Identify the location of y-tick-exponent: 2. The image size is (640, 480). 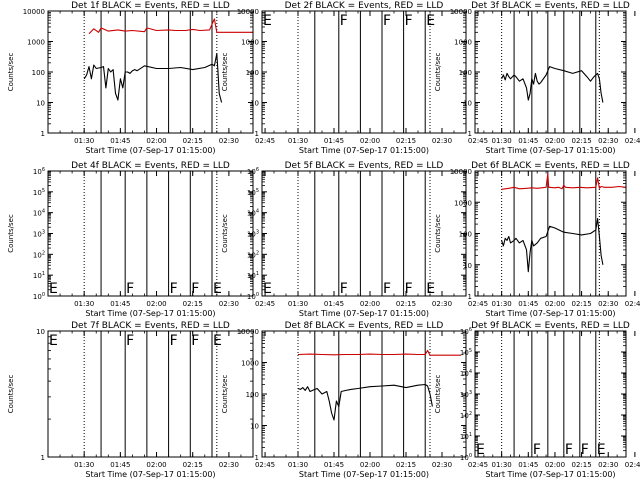
(470, 414).